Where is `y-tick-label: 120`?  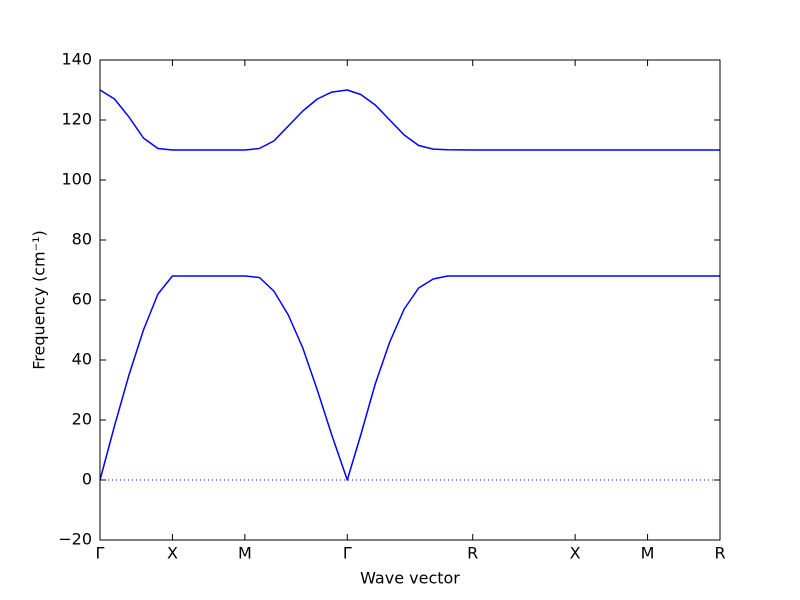 y-tick-label: 120 is located at coordinates (76, 119).